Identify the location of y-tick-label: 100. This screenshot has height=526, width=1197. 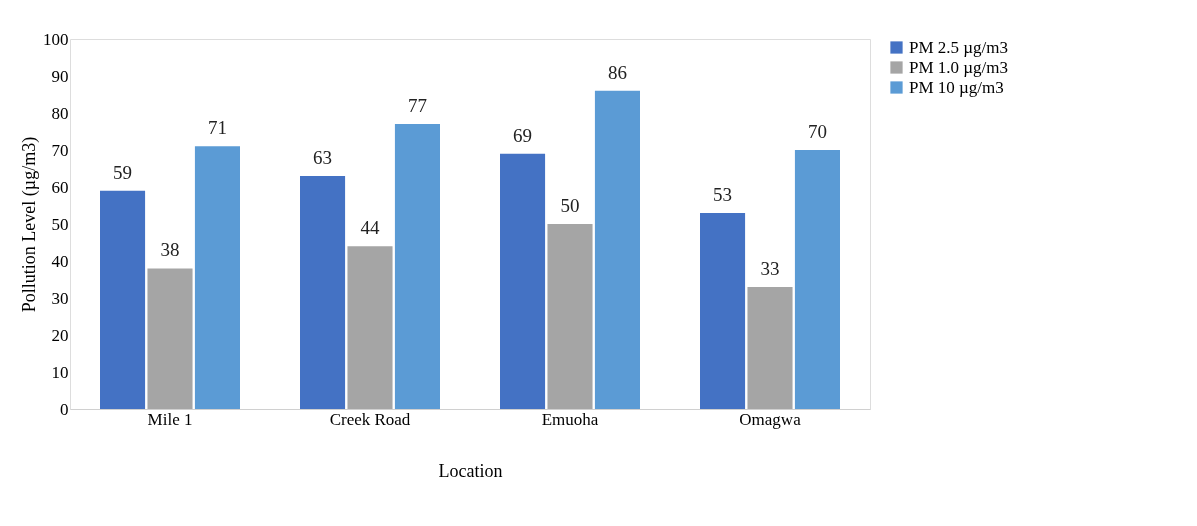
(56, 39).